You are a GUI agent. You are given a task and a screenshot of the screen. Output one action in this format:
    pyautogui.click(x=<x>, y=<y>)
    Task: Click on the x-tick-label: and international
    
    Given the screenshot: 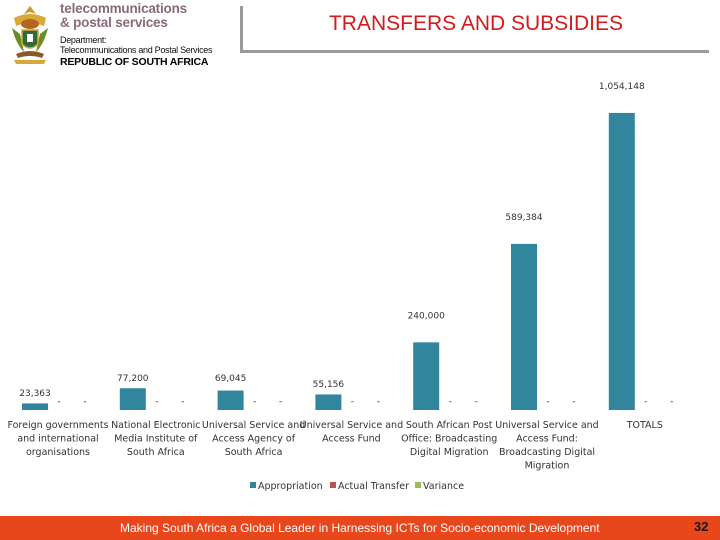 What is the action you would take?
    pyautogui.click(x=57, y=439)
    